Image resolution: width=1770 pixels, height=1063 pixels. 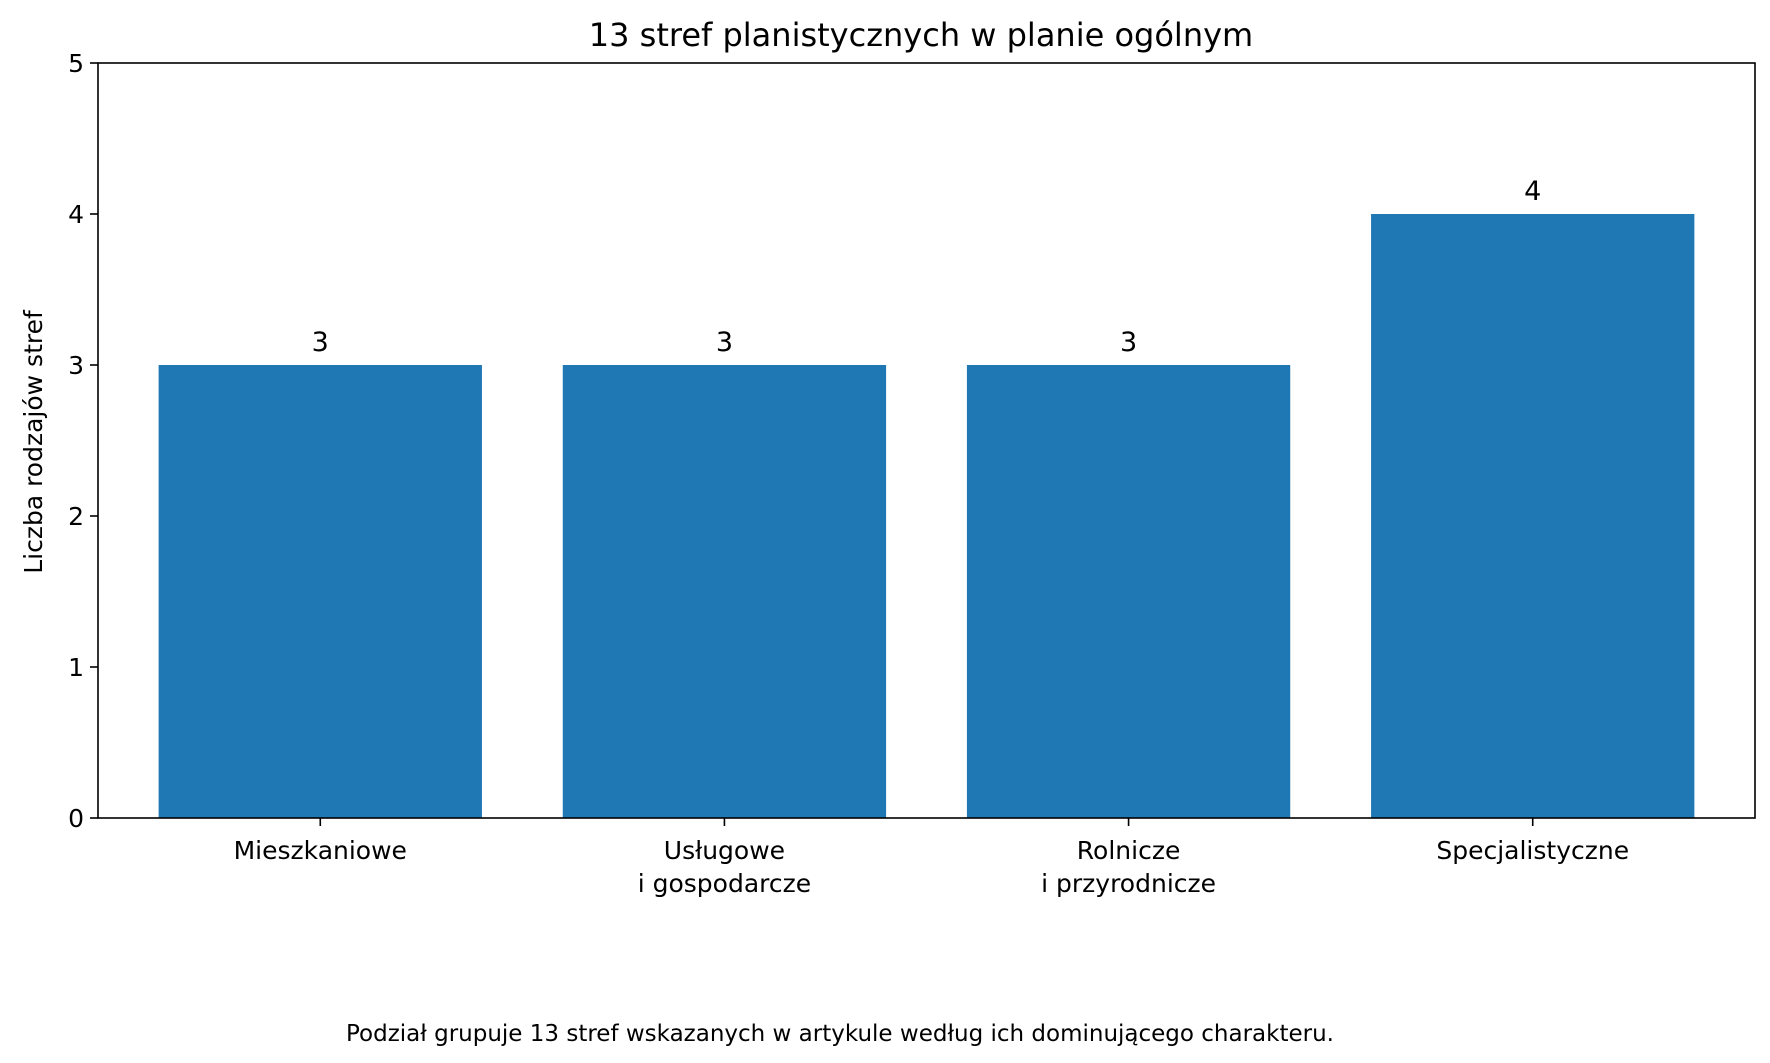 I want to click on y-tick-label: 5, so click(x=76, y=63).